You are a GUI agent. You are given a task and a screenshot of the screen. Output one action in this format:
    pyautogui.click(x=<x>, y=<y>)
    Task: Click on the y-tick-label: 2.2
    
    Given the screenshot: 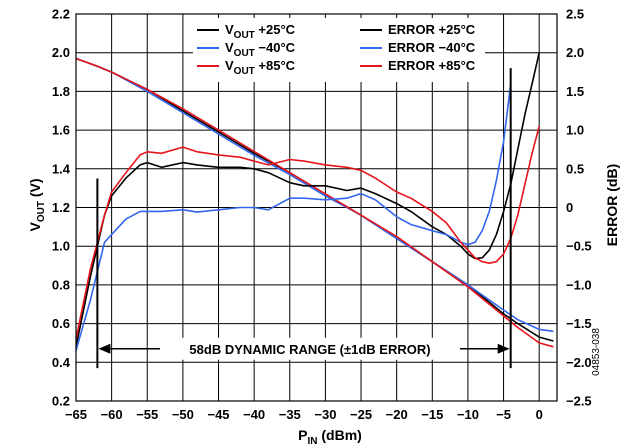 What is the action you would take?
    pyautogui.click(x=61, y=14)
    